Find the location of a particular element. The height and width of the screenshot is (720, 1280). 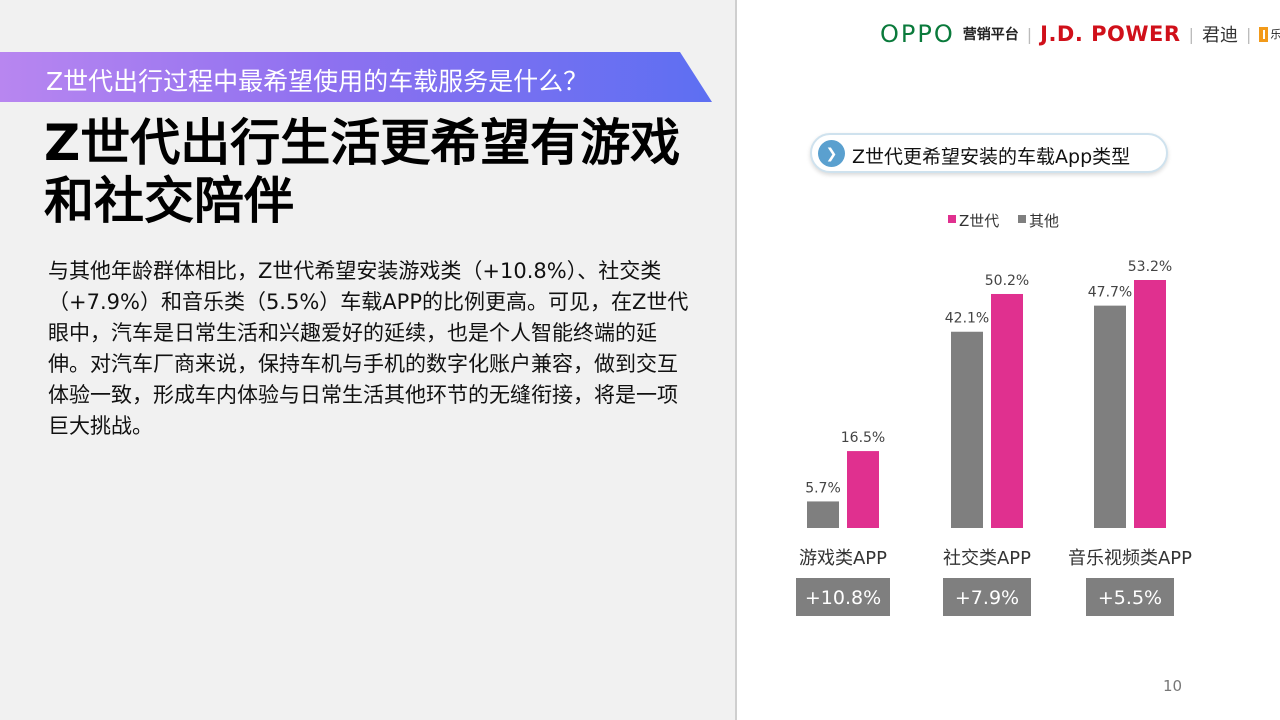

data-label: 42.1% is located at coordinates (967, 319).